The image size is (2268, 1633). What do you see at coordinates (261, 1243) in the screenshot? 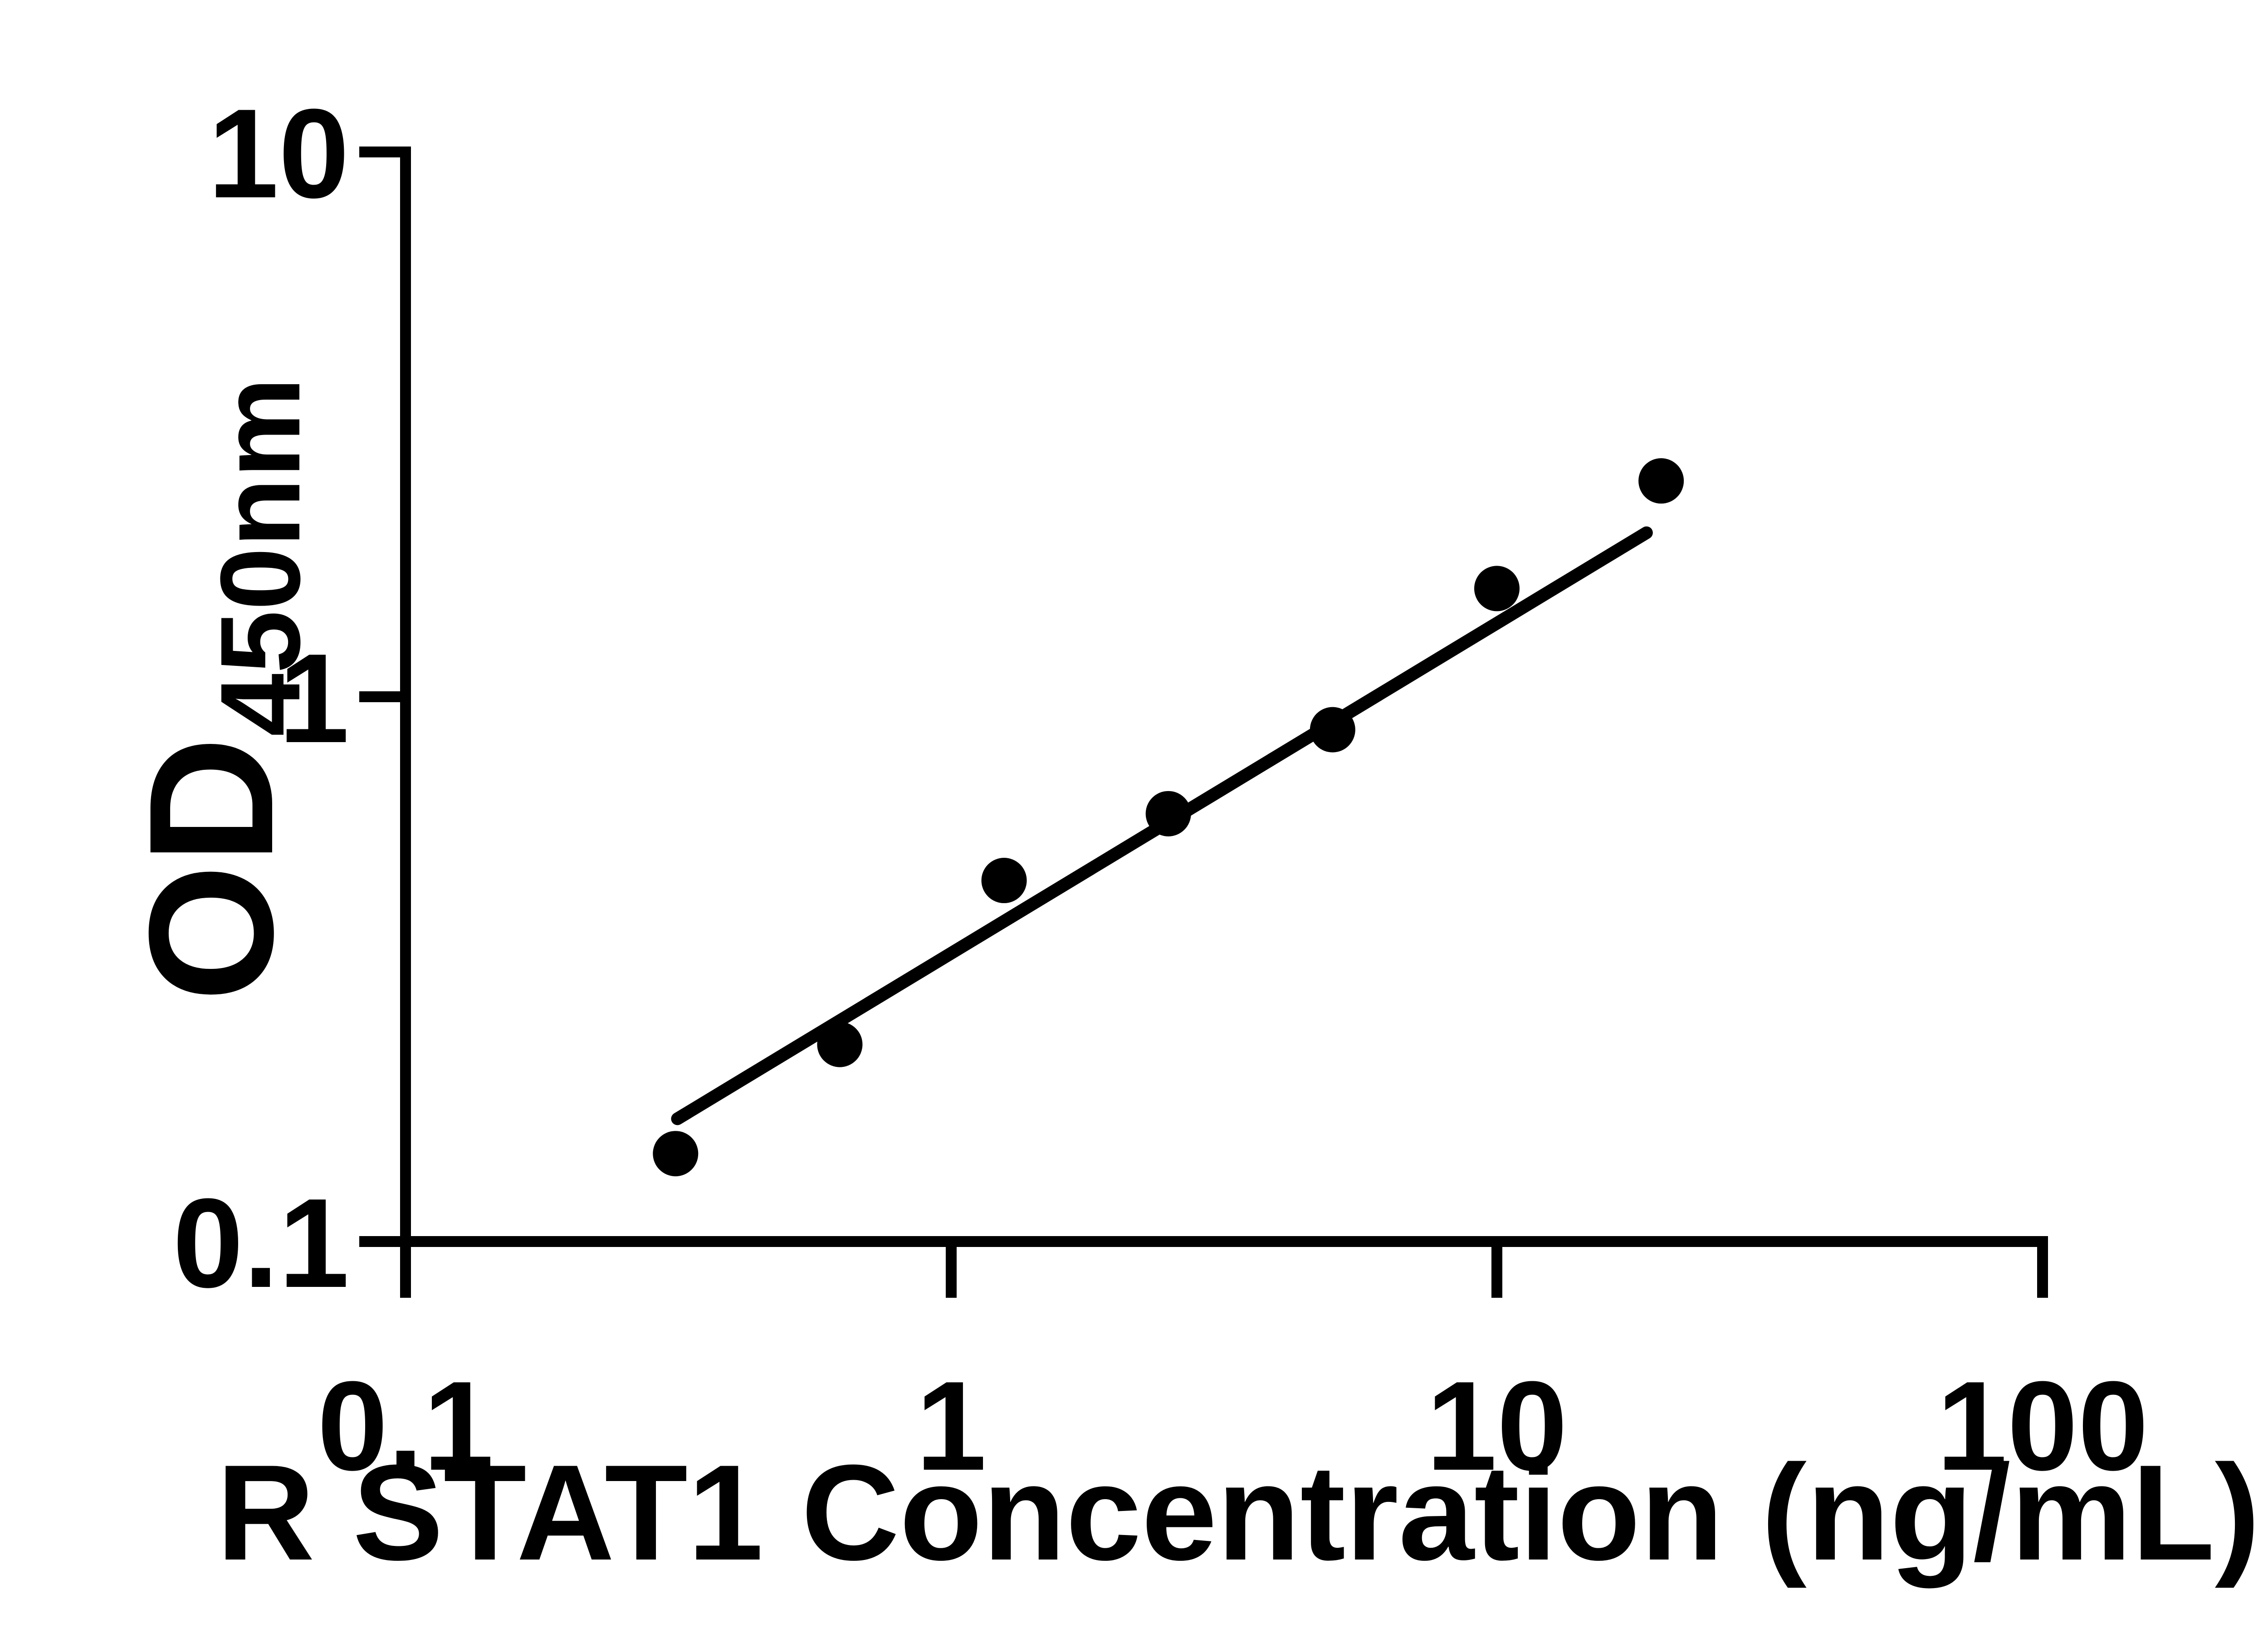
I see `y-tick-label-0.1: 0.1` at bounding box center [261, 1243].